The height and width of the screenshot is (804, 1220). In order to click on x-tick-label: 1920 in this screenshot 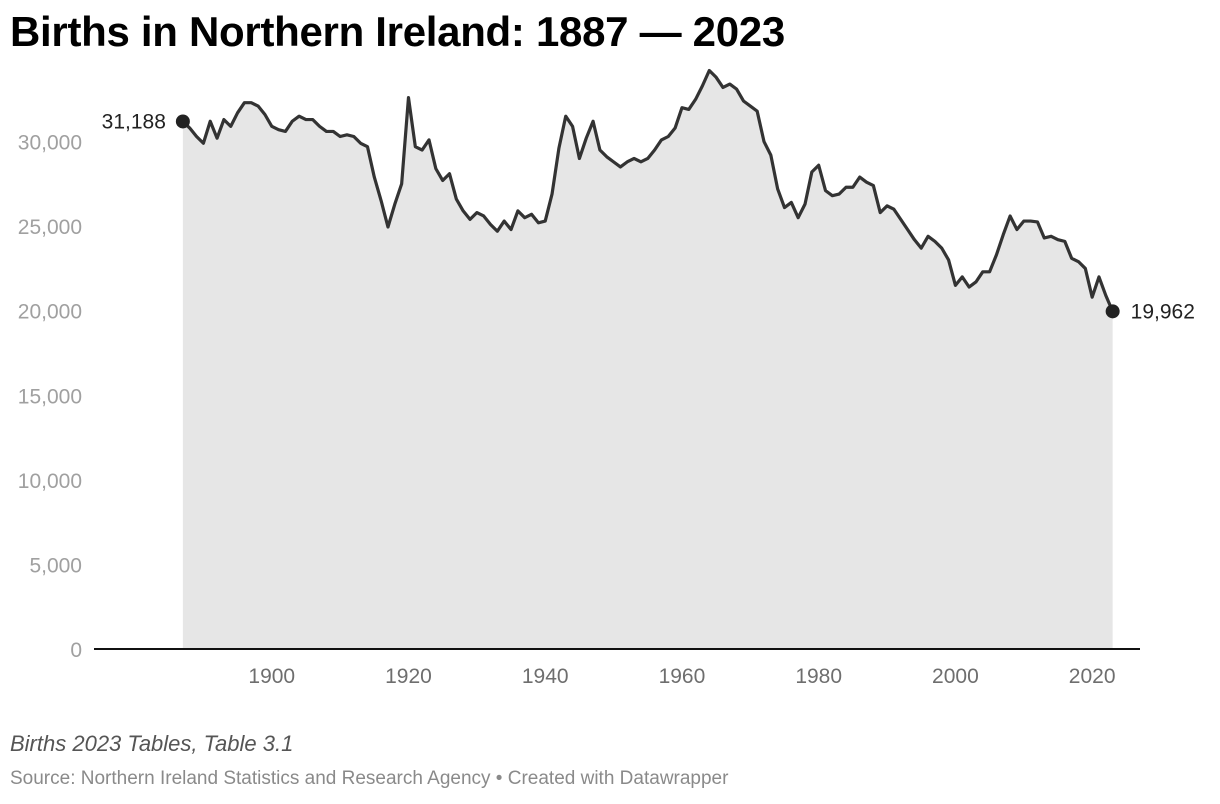, I will do `click(408, 676)`.